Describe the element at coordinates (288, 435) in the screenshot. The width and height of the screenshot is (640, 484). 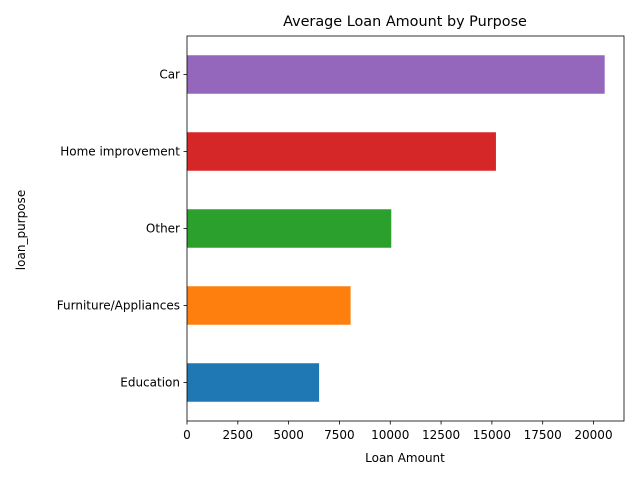
I see `x-tick-label: 5000` at that location.